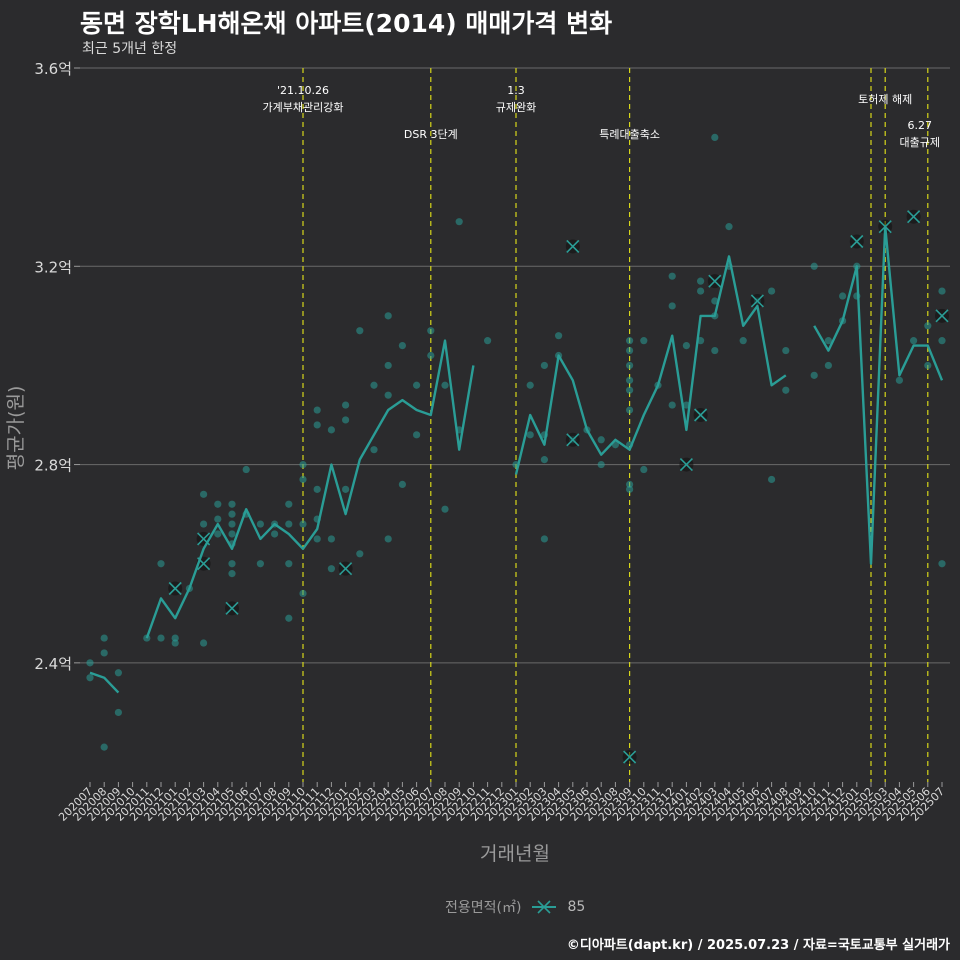 The image size is (960, 960). Describe the element at coordinates (515, 907) in the screenshot. I see `legend: 전용면적(㎡) 85` at that location.